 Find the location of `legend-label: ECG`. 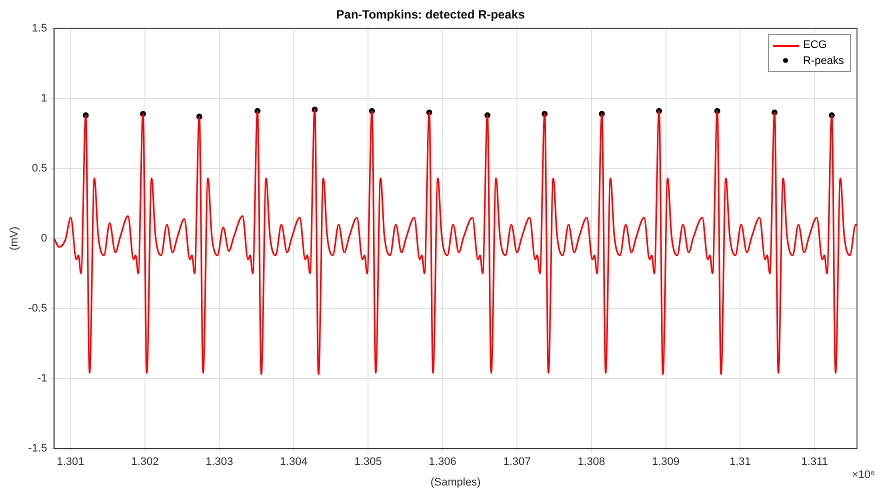

legend-label: ECG is located at coordinates (815, 45).